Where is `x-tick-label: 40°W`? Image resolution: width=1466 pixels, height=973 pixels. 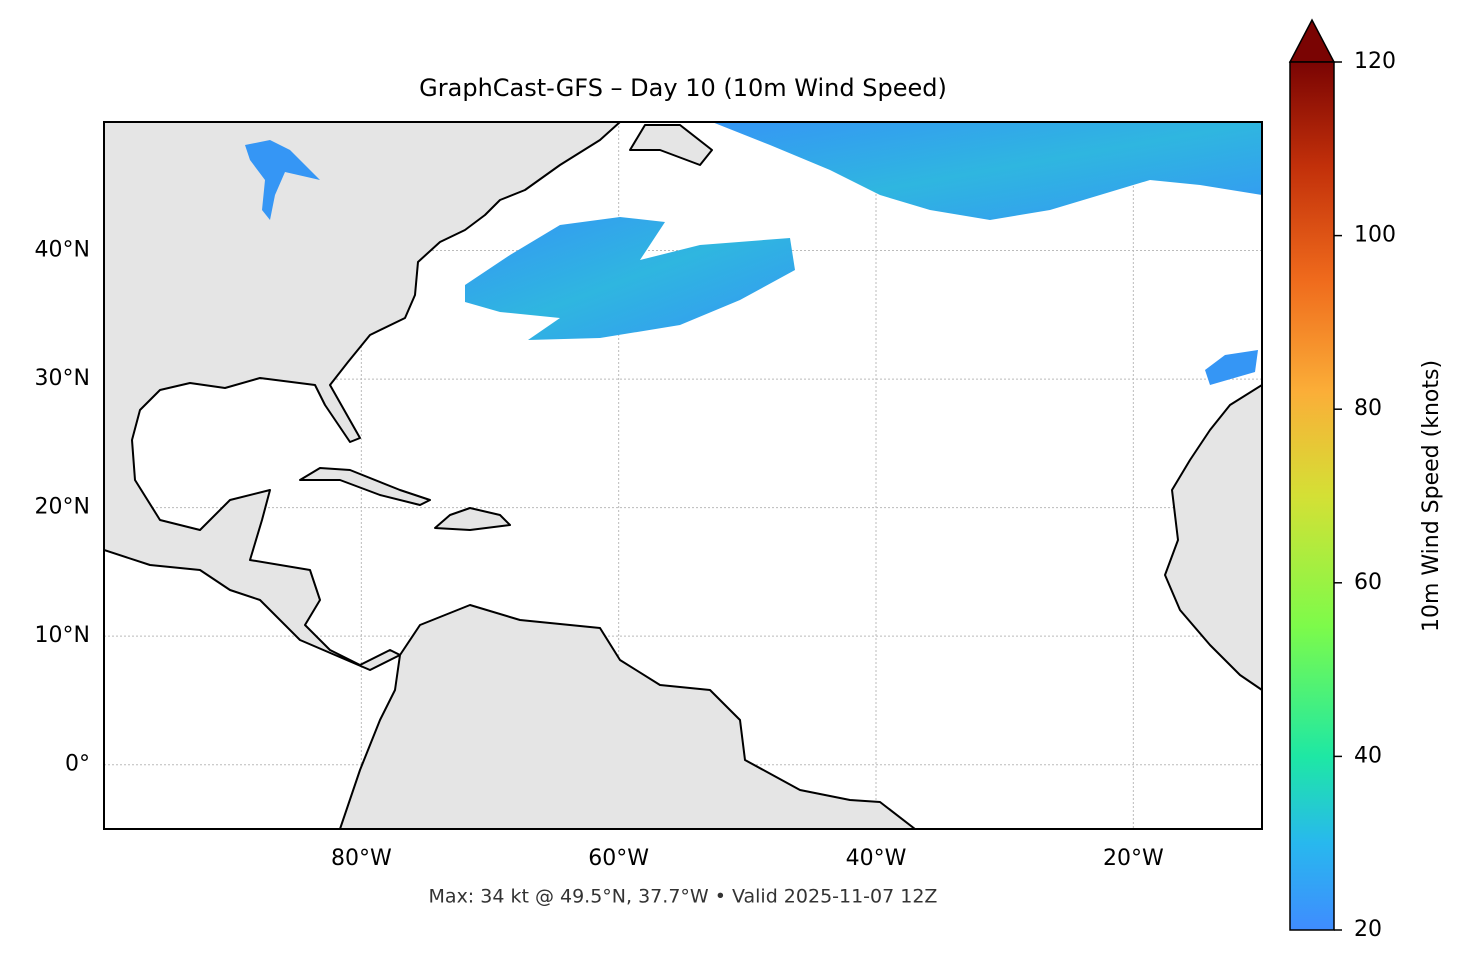
x-tick-label: 40°W is located at coordinates (876, 858).